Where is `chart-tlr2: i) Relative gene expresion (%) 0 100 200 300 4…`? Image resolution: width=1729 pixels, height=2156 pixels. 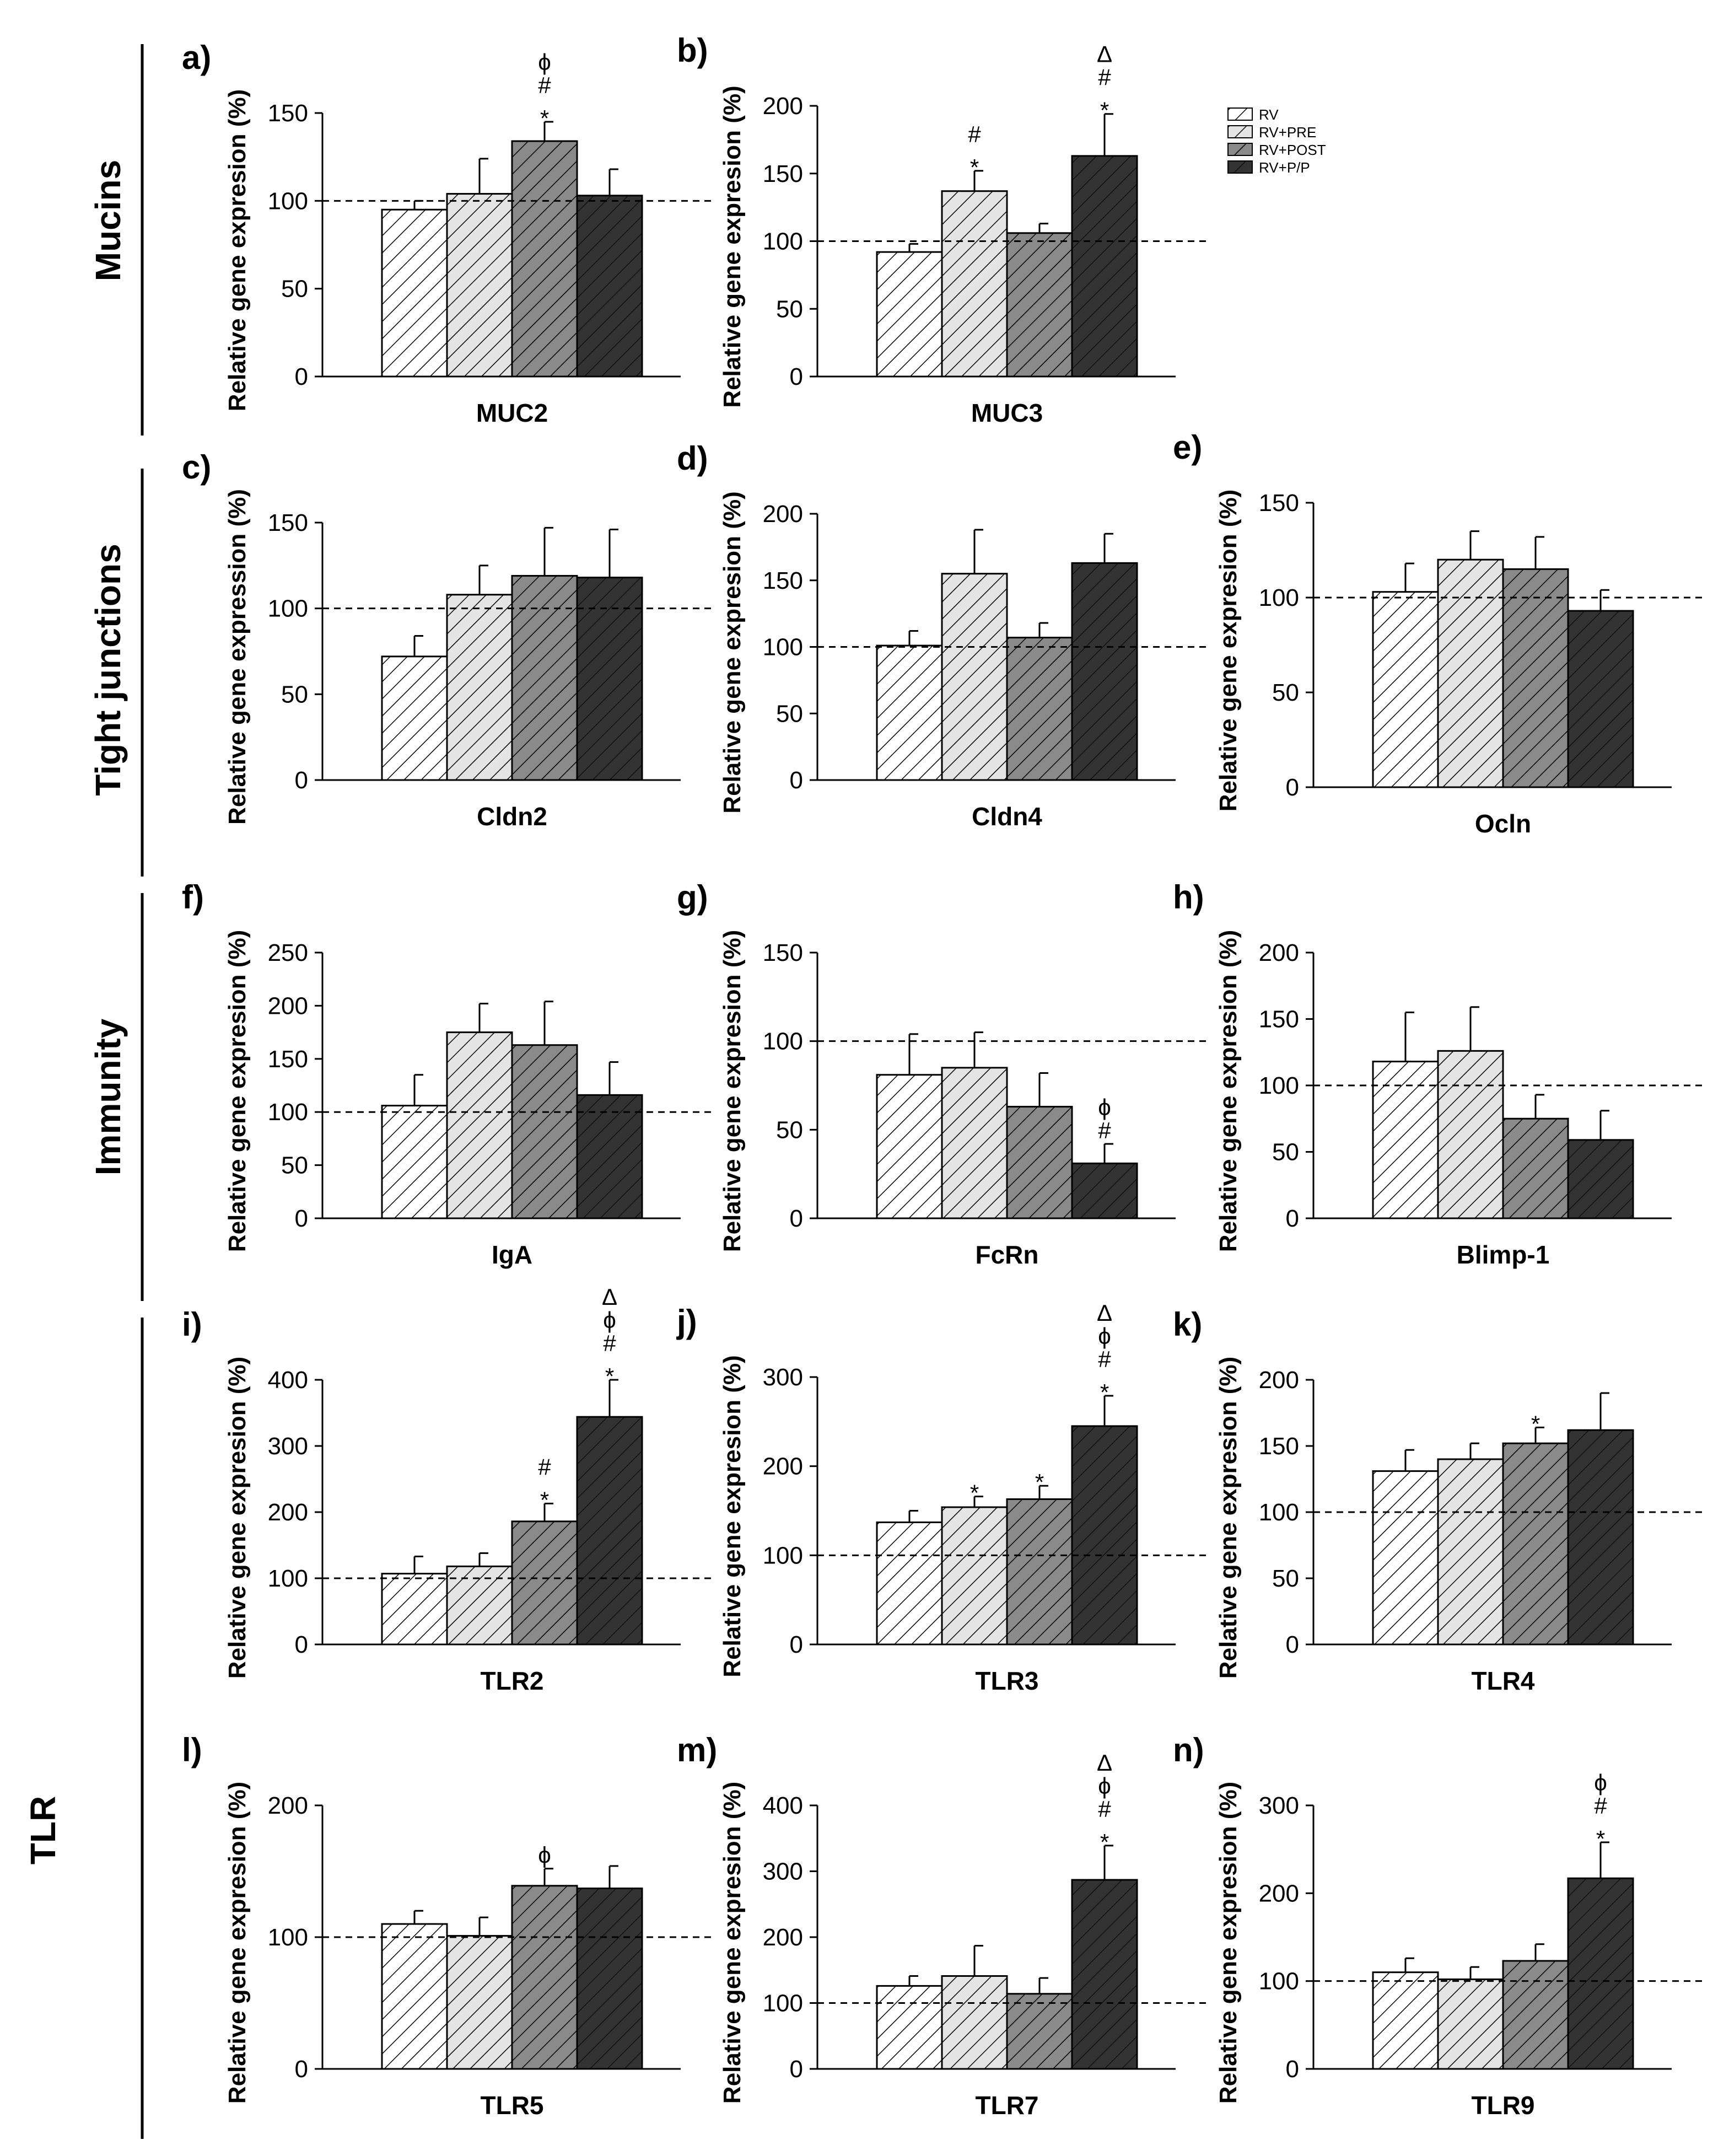 chart-tlr2: i) Relative gene expresion (%) 0 100 200 300 4… is located at coordinates (448, 1489).